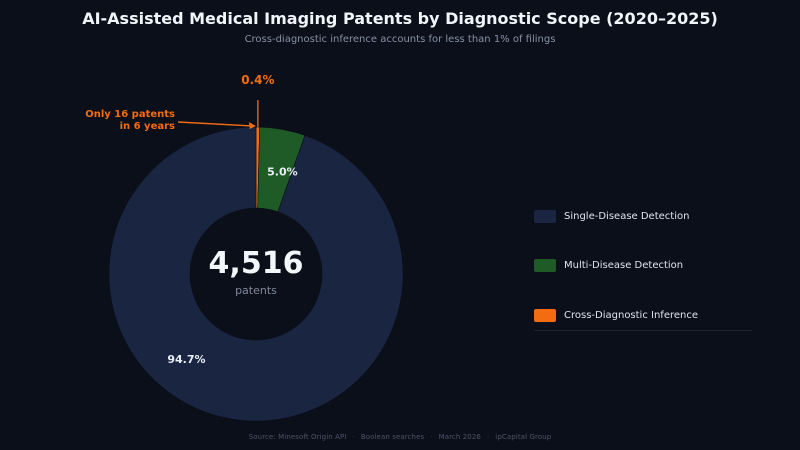 This screenshot has height=450, width=800. Describe the element at coordinates (392, 437) in the screenshot. I see `footer-method: Boolean searches` at that location.